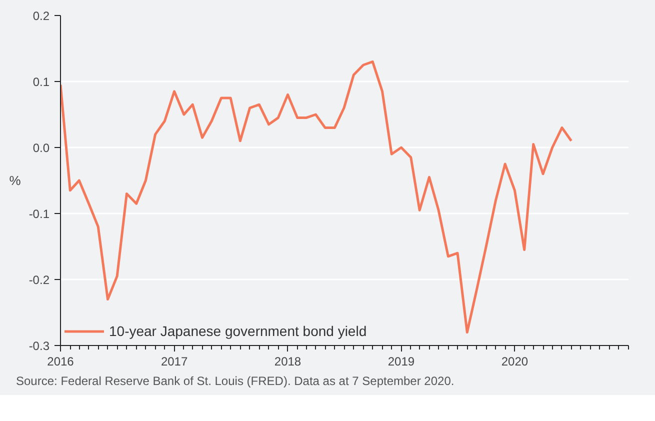 The height and width of the screenshot is (421, 655). What do you see at coordinates (174, 361) in the screenshot?
I see `x-tick-label: 2017` at bounding box center [174, 361].